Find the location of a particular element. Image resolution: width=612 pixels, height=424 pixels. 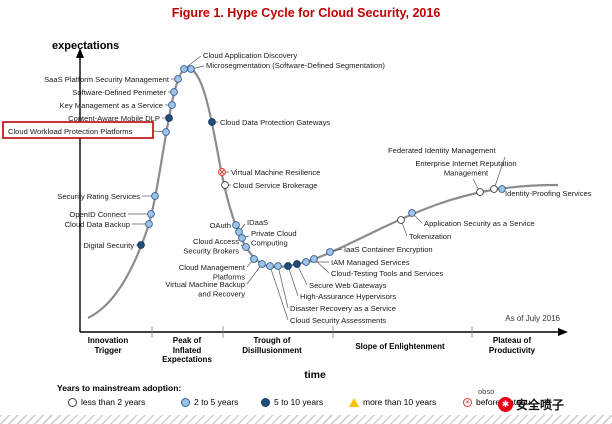

hype-point-label: IaaS Container Encryption is located at coordinates (388, 249).